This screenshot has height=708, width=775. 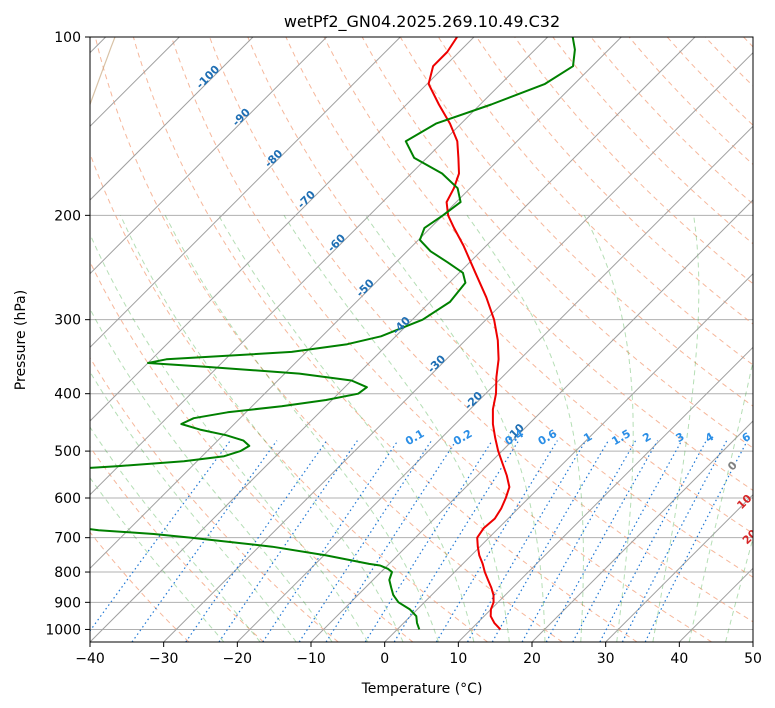 I want to click on temperature-profile-line, so click(x=469, y=334).